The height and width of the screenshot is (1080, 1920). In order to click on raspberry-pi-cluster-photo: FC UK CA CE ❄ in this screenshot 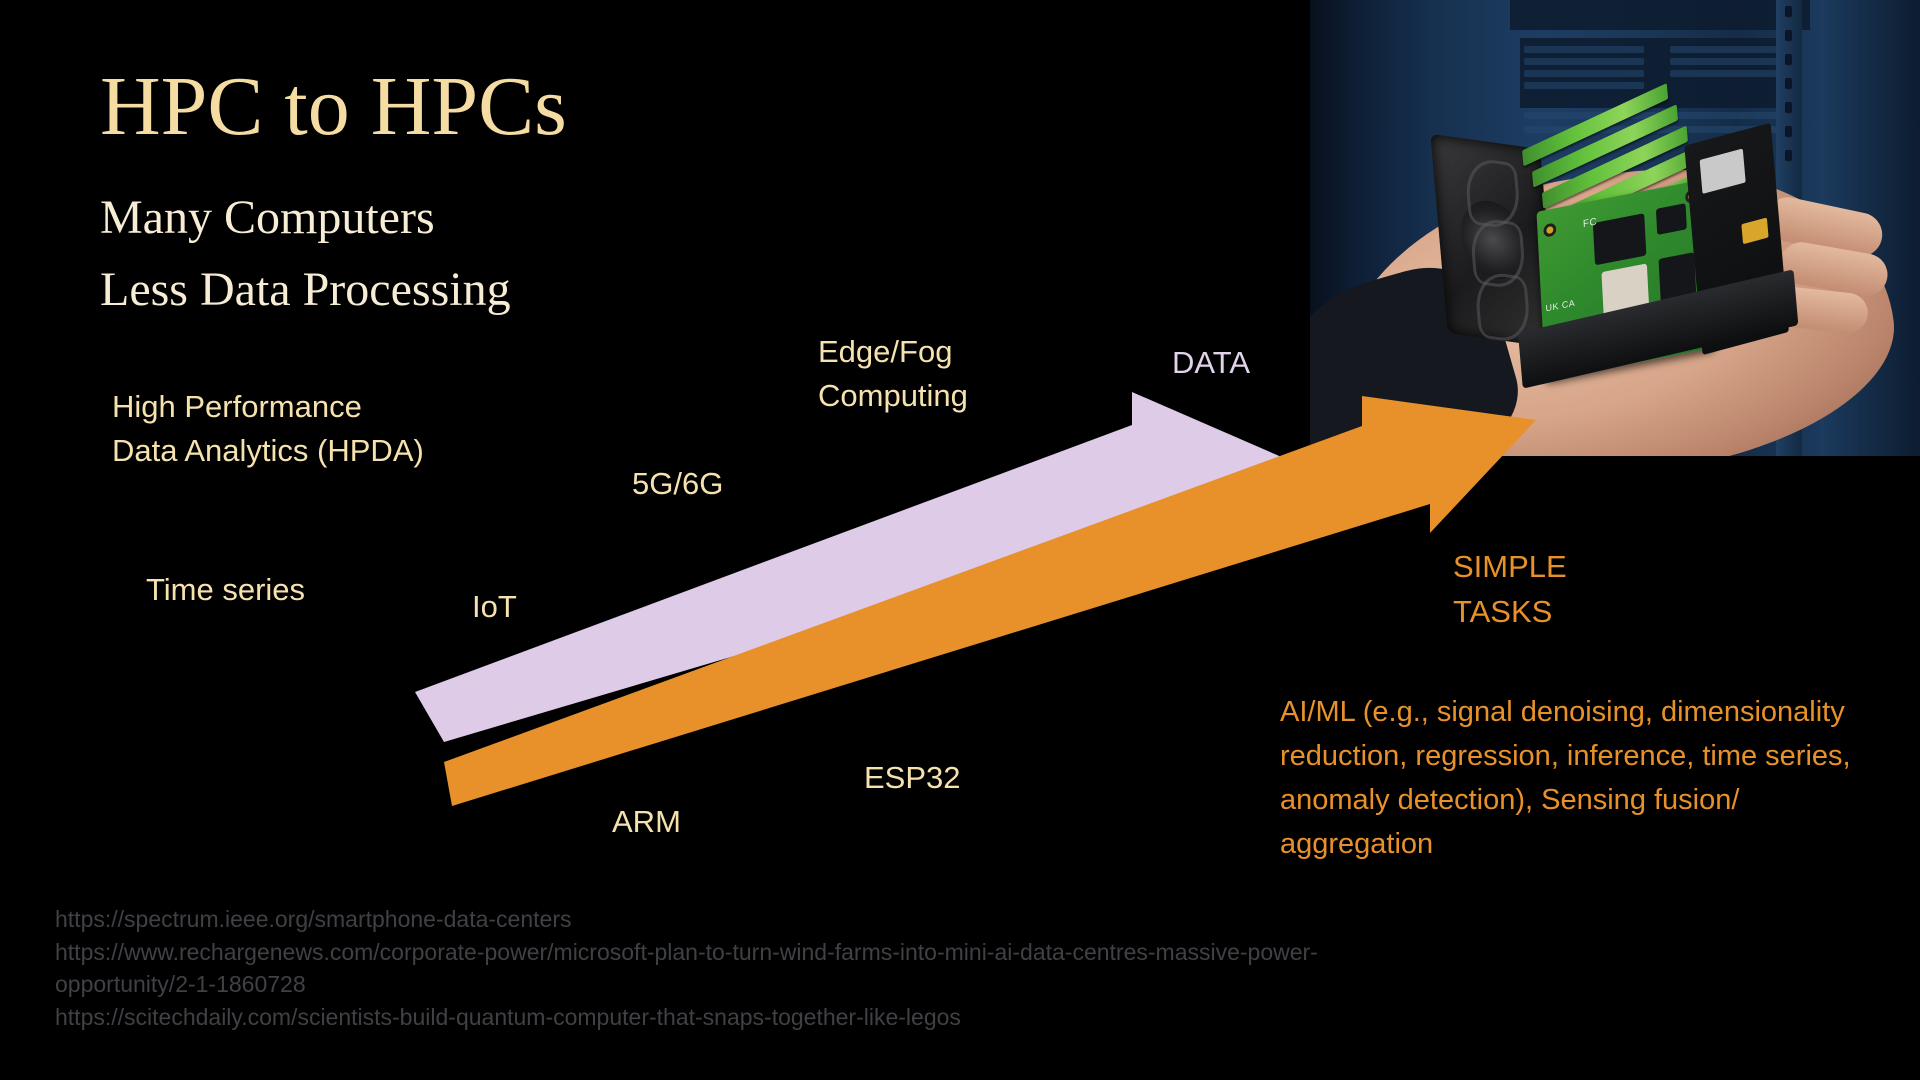, I will do `click(1615, 228)`.